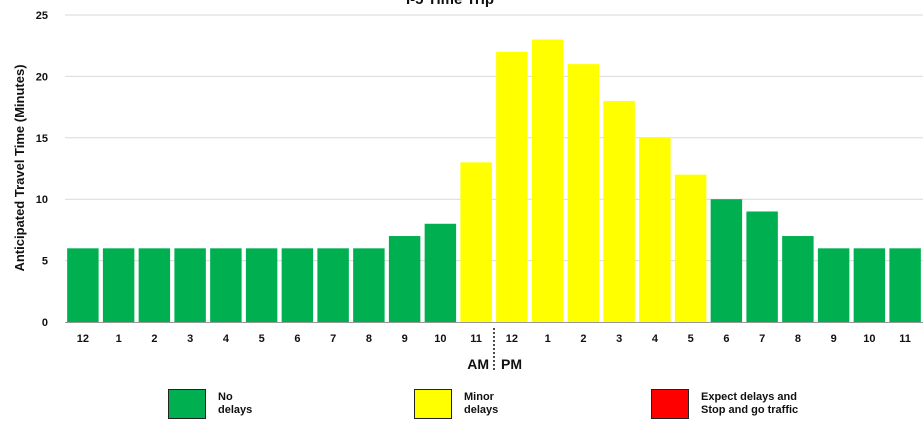 The height and width of the screenshot is (423, 923). I want to click on legend-label-minor-delays: Minor delays, so click(481, 403).